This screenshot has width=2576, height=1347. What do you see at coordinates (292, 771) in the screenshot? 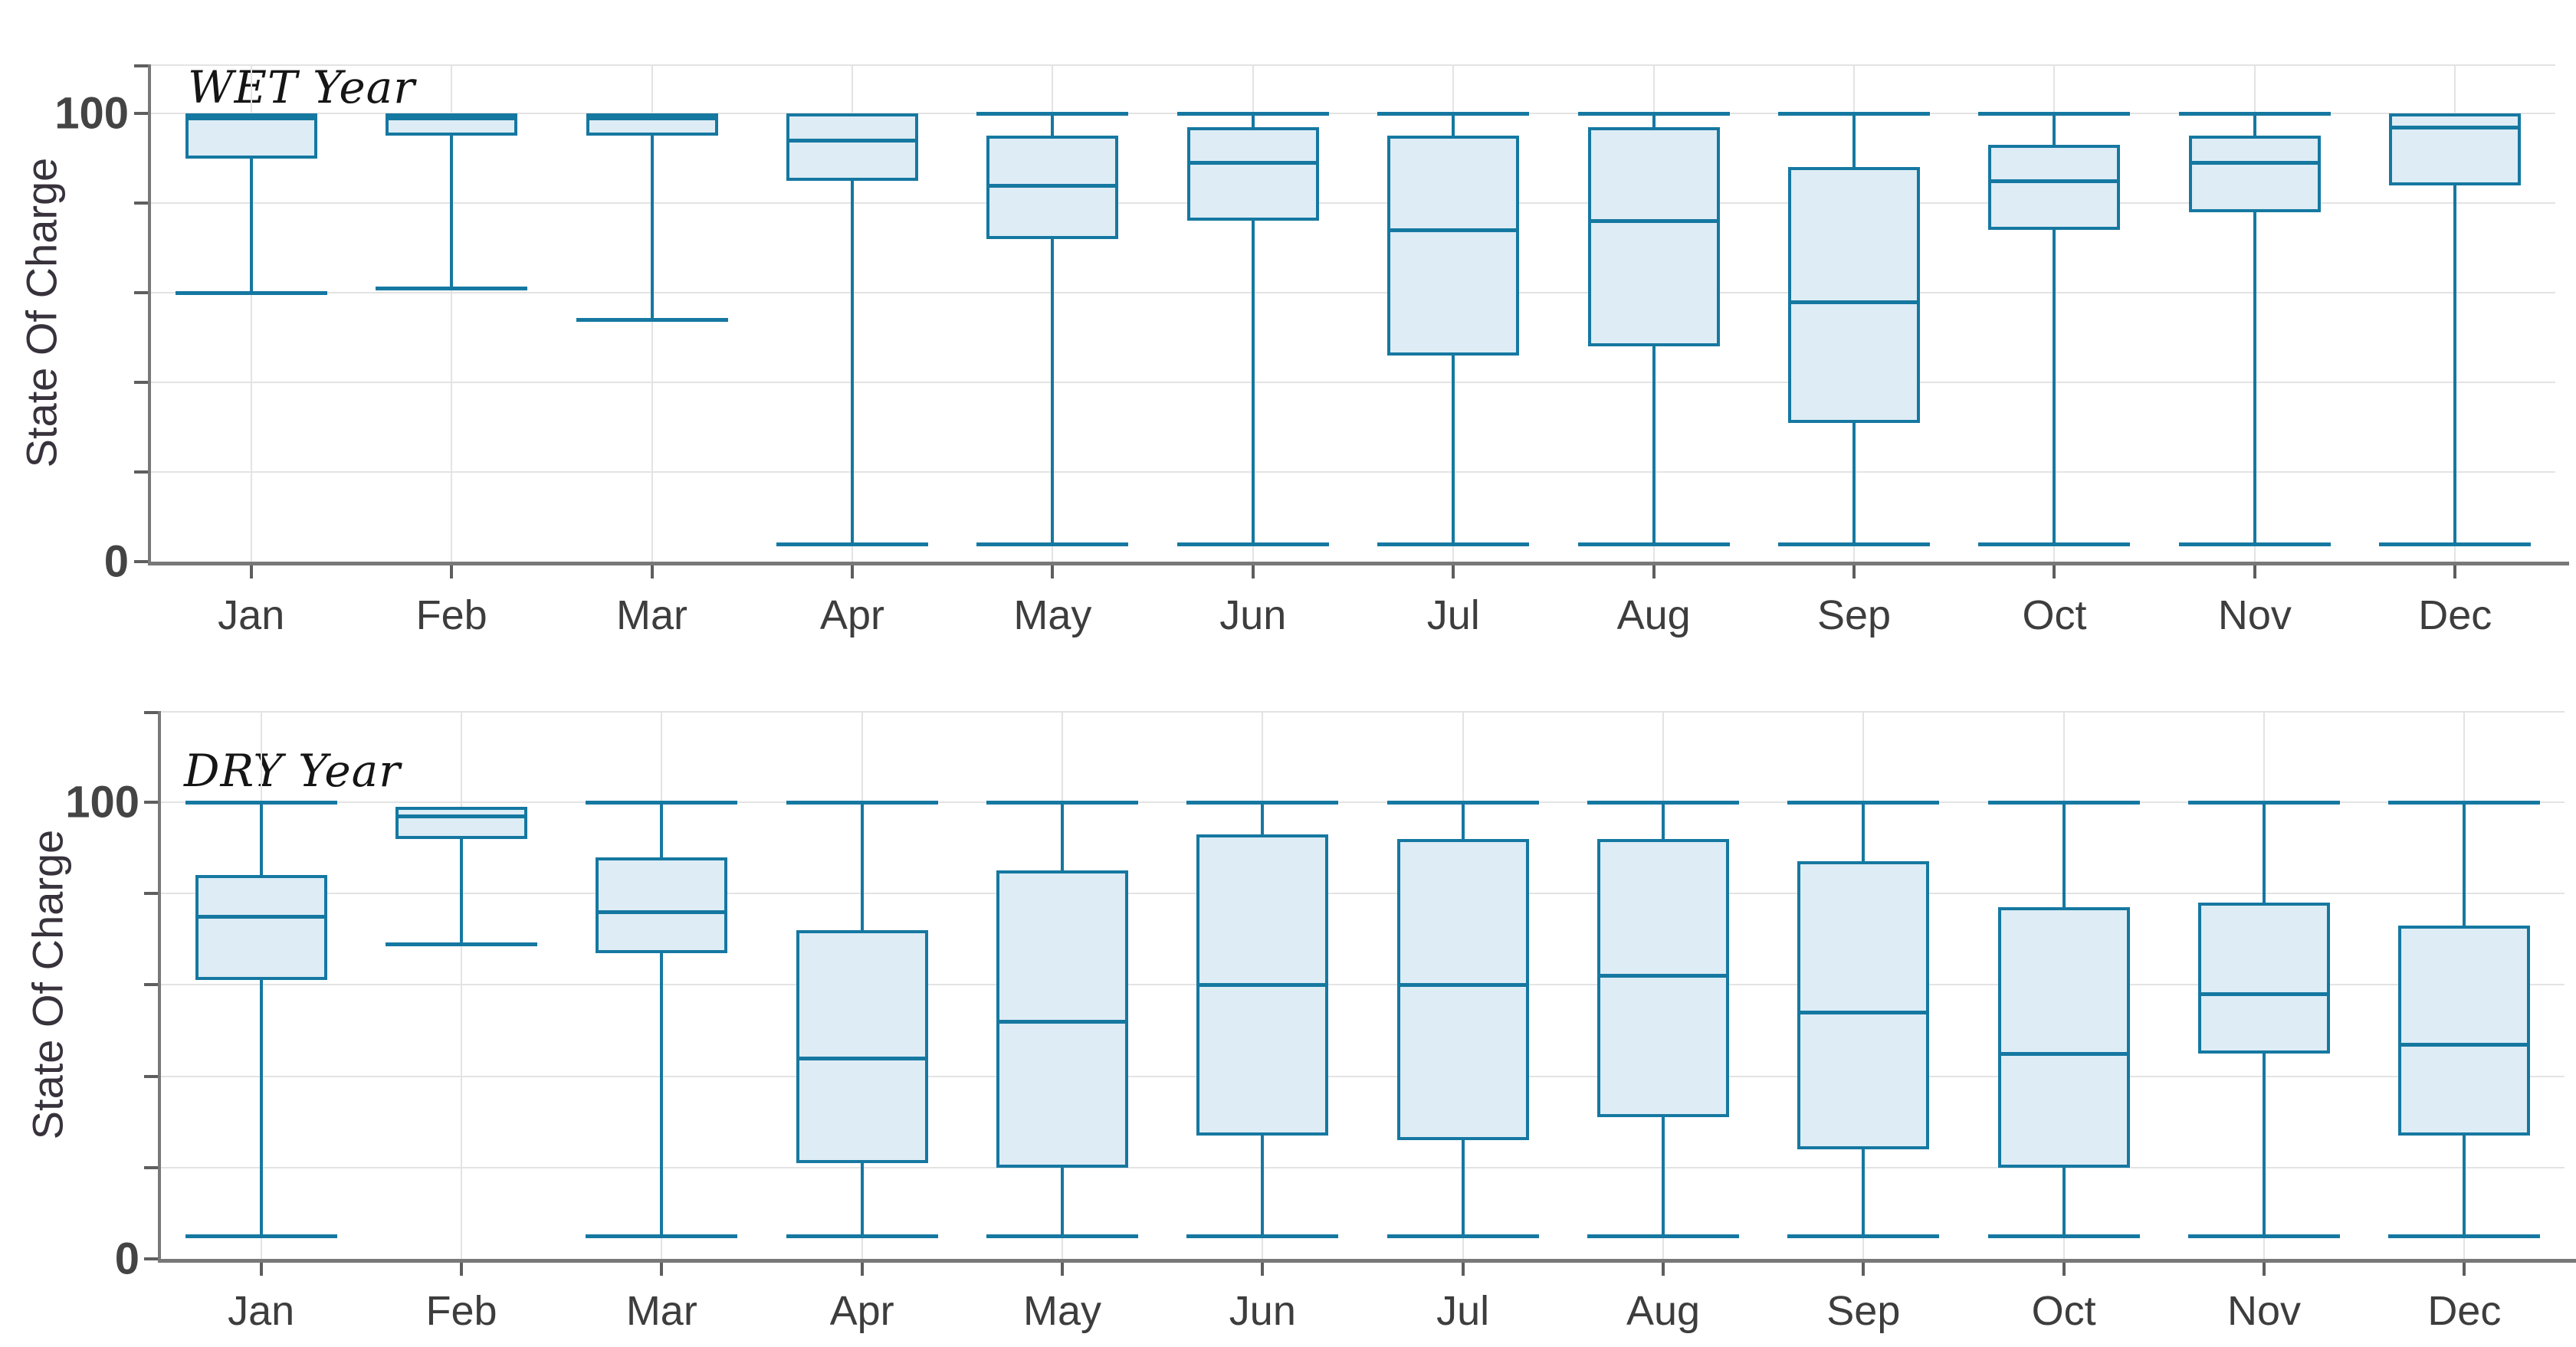
I see `chart-title: DRY Year` at bounding box center [292, 771].